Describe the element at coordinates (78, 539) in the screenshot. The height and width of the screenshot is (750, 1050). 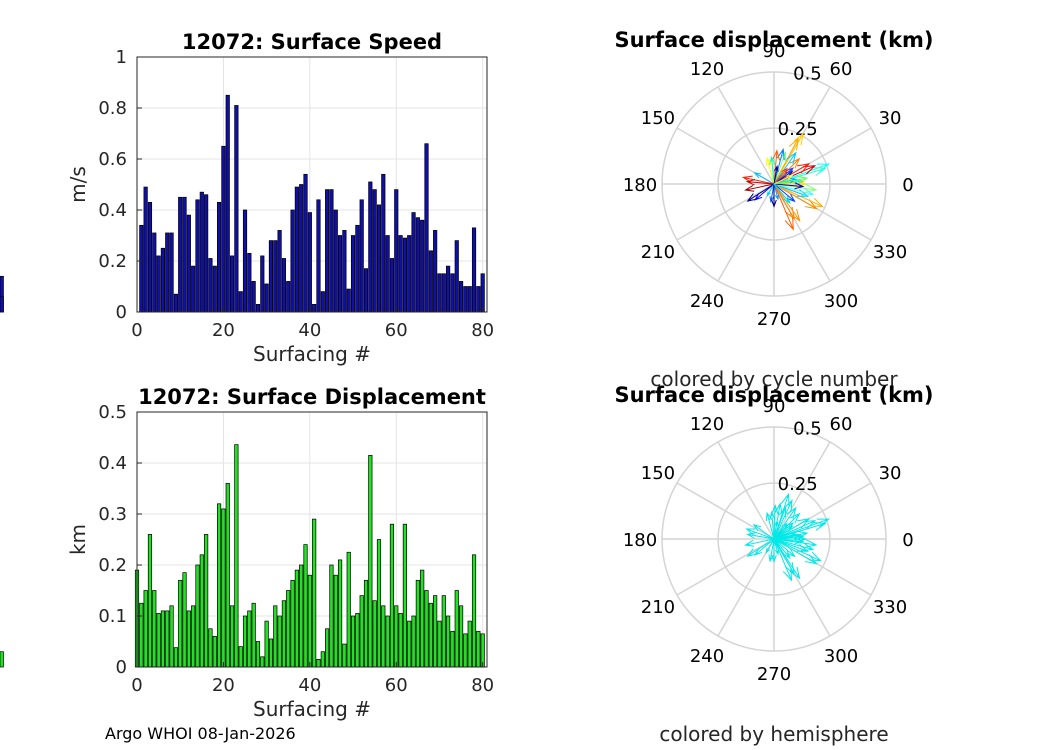
I see `y-axis-label: km` at that location.